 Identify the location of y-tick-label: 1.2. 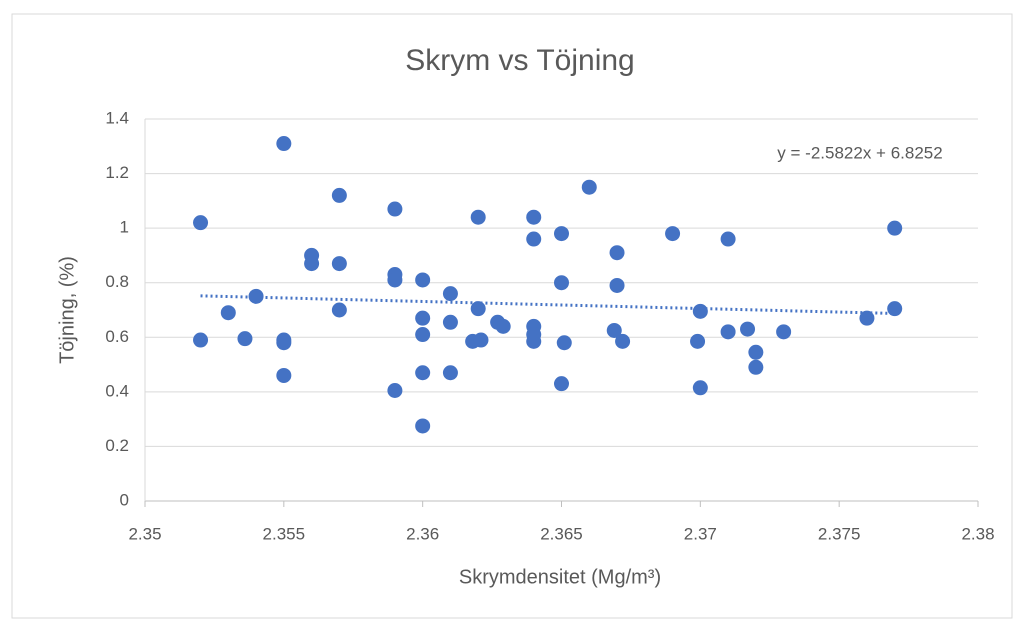
(117, 172).